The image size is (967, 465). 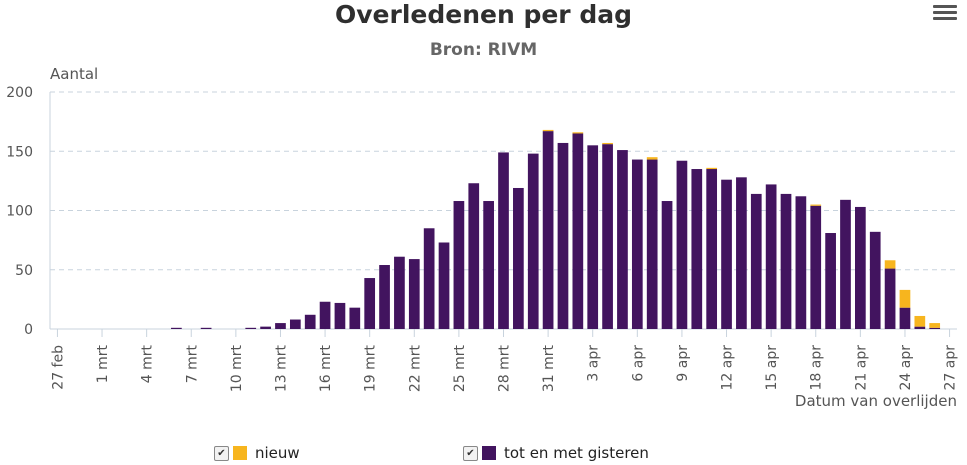 I want to click on chart-legend: ✔ nieuw ✔ tot en met gisteren, so click(x=483, y=454).